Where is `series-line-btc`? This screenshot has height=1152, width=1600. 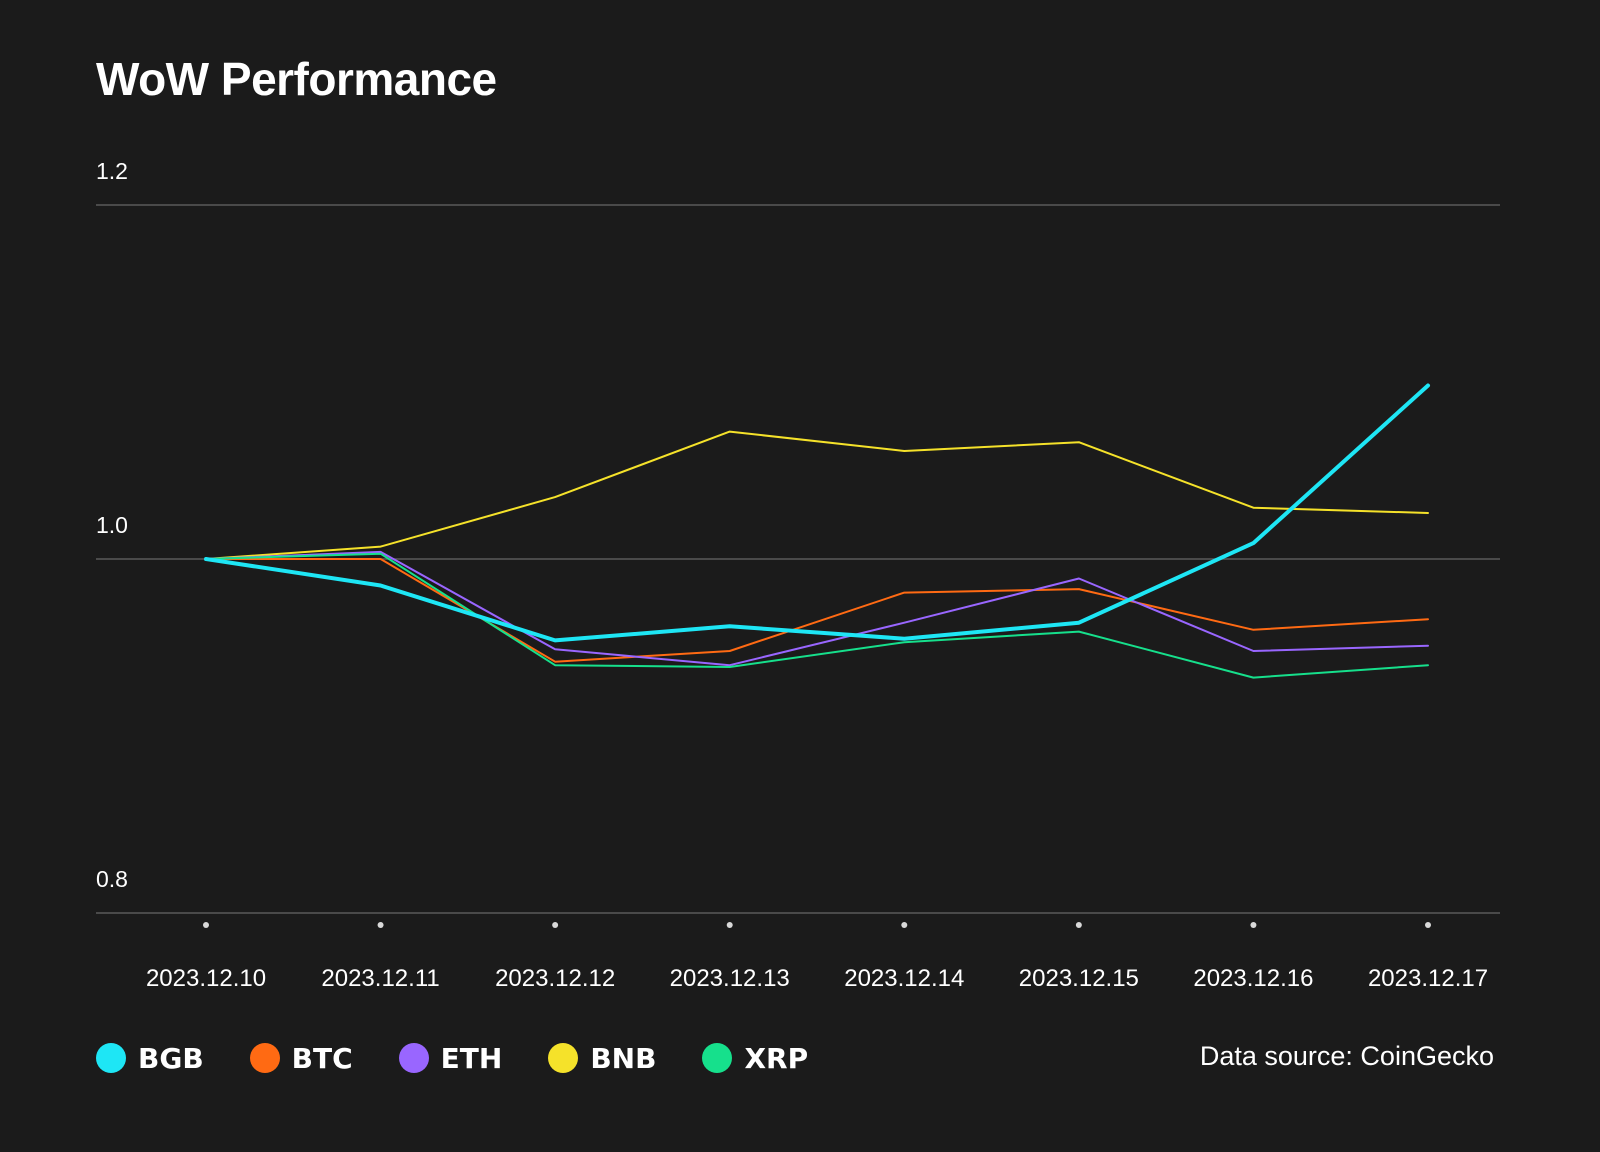 series-line-btc is located at coordinates (817, 610).